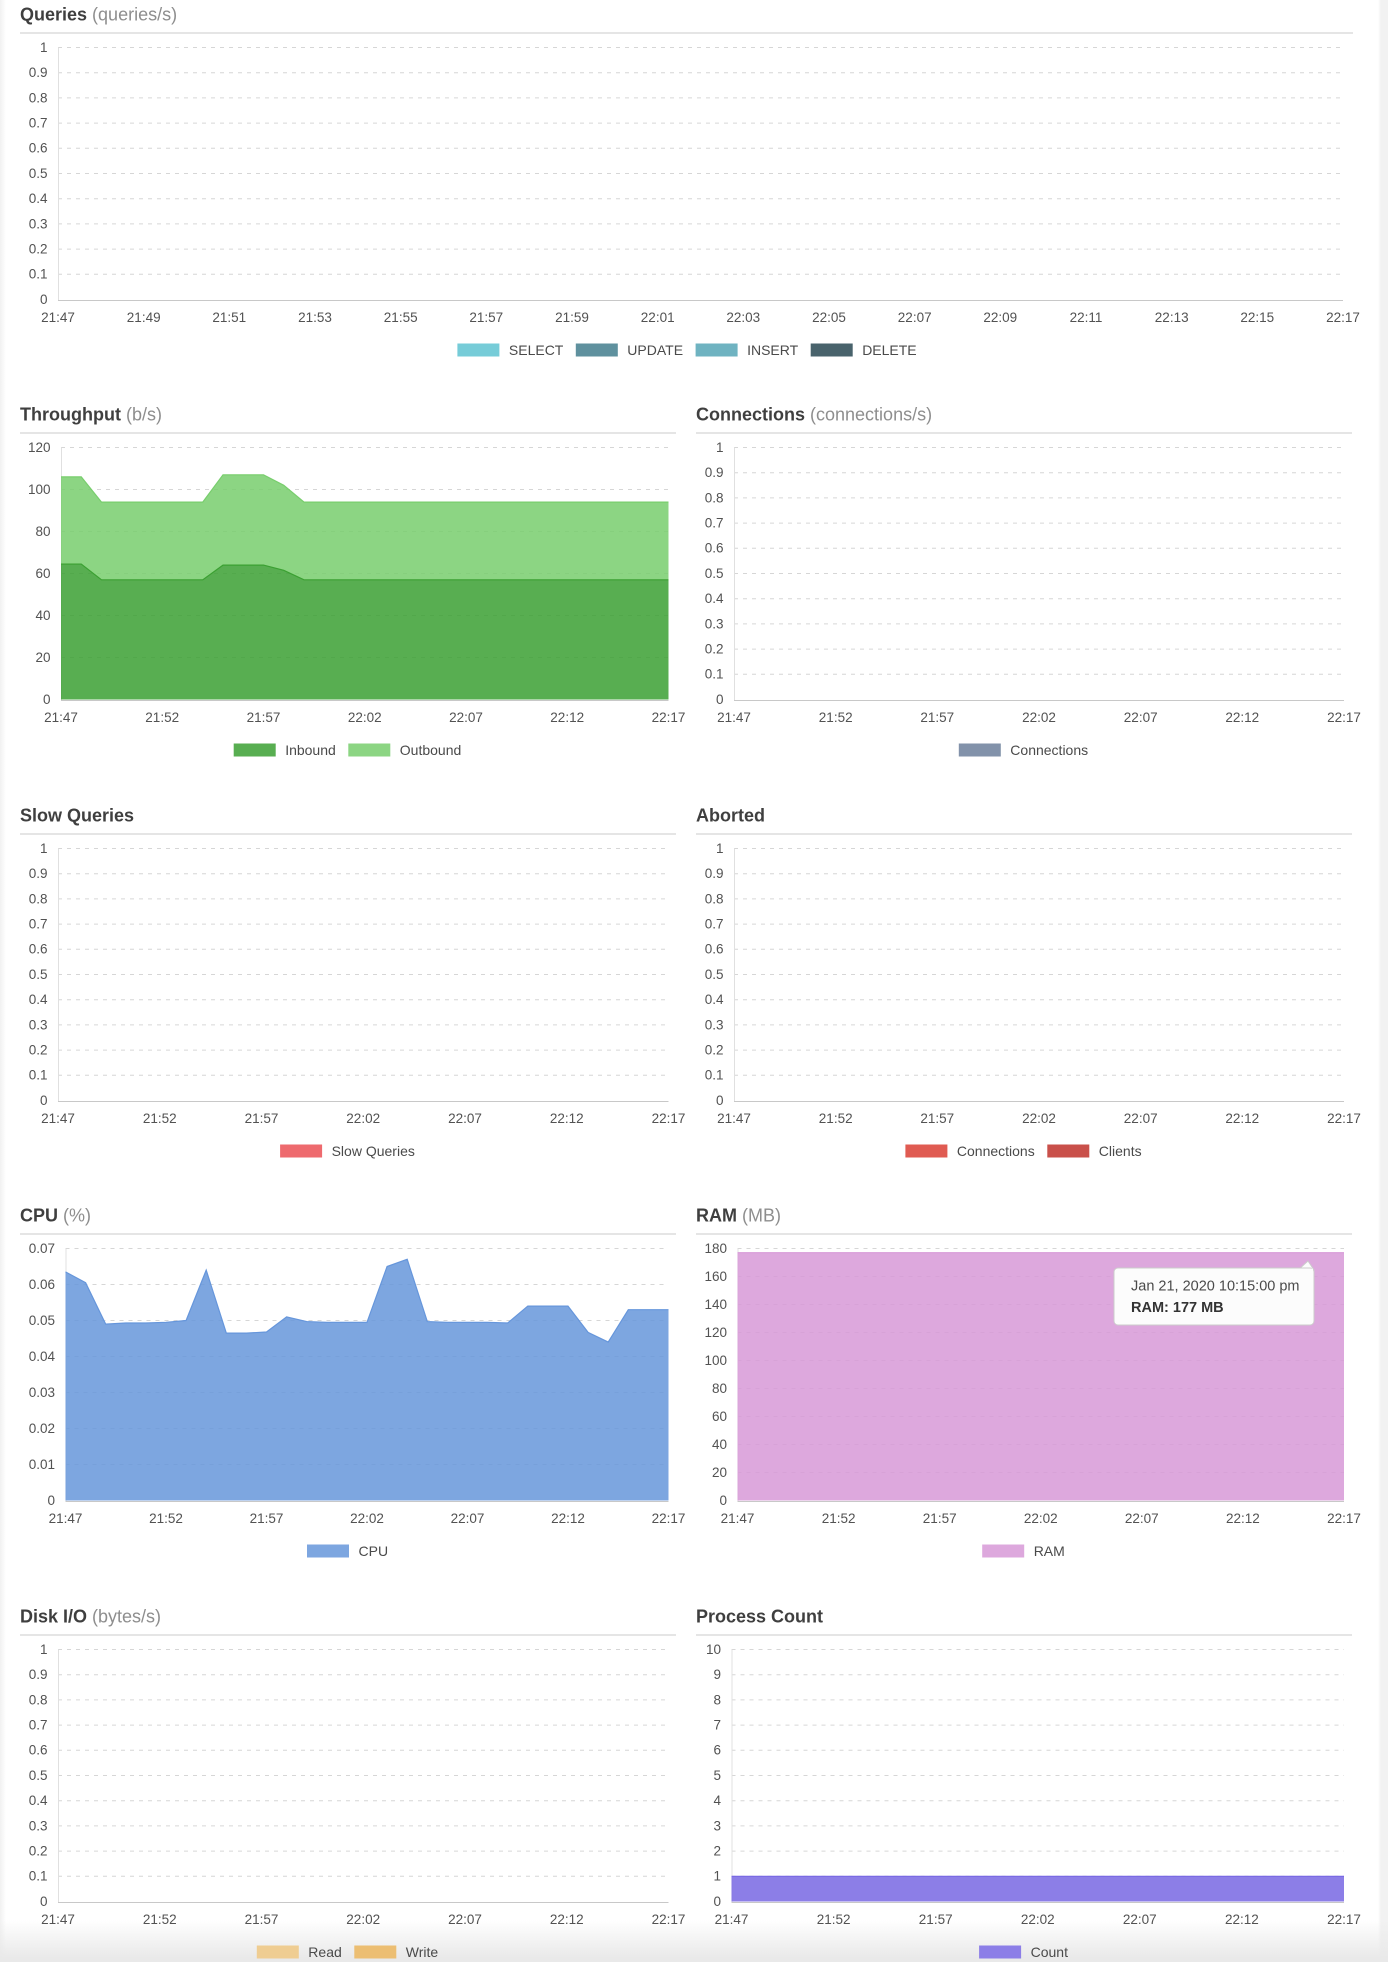 The height and width of the screenshot is (1962, 1388). I want to click on svg-text: 0.5, so click(38, 1775).